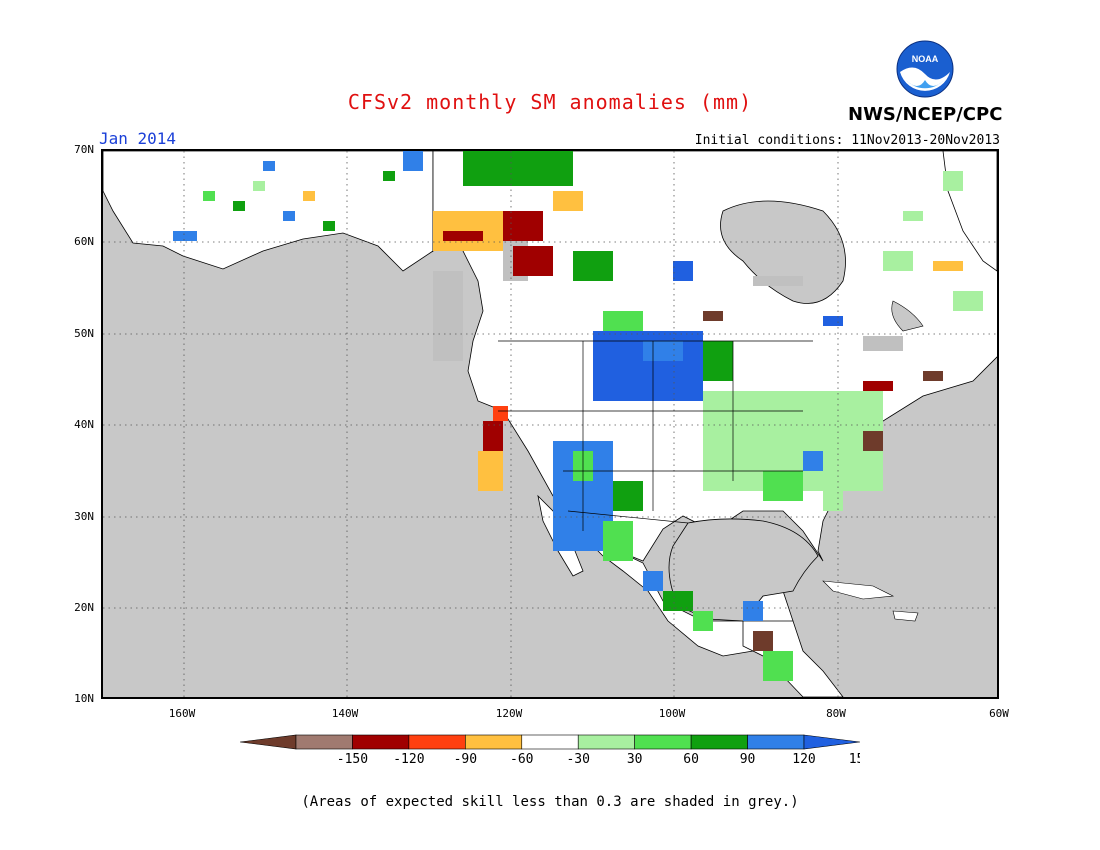 Image resolution: width=1100 pixels, height=850 pixels. I want to click on legend-tick-label: -30, so click(577, 759).